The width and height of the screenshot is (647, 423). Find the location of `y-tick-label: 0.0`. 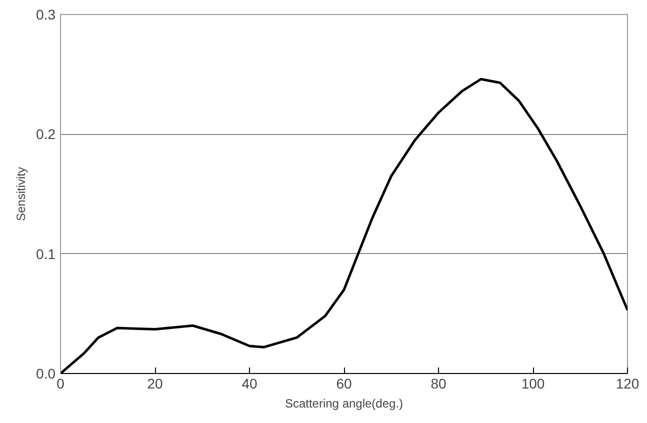

y-tick-label: 0.0 is located at coordinates (46, 374).